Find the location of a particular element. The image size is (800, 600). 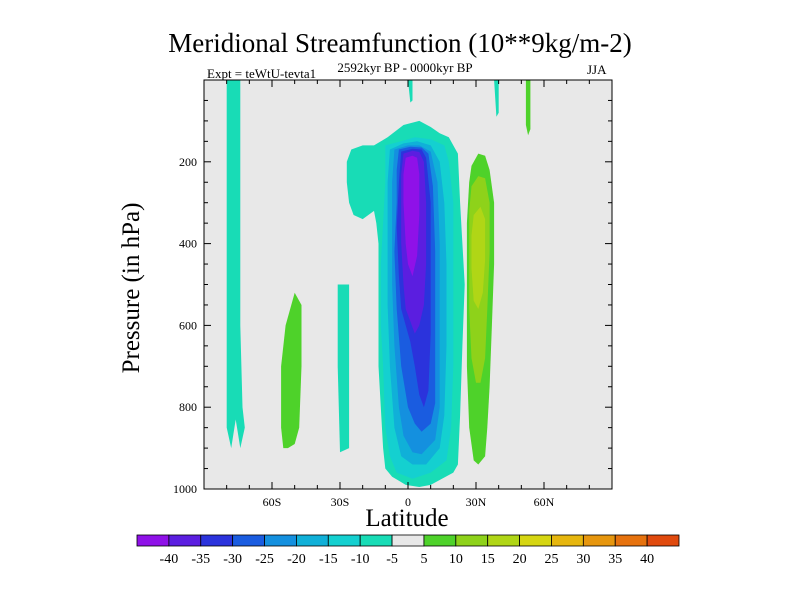

y-tick-label: 600 is located at coordinates (188, 325).